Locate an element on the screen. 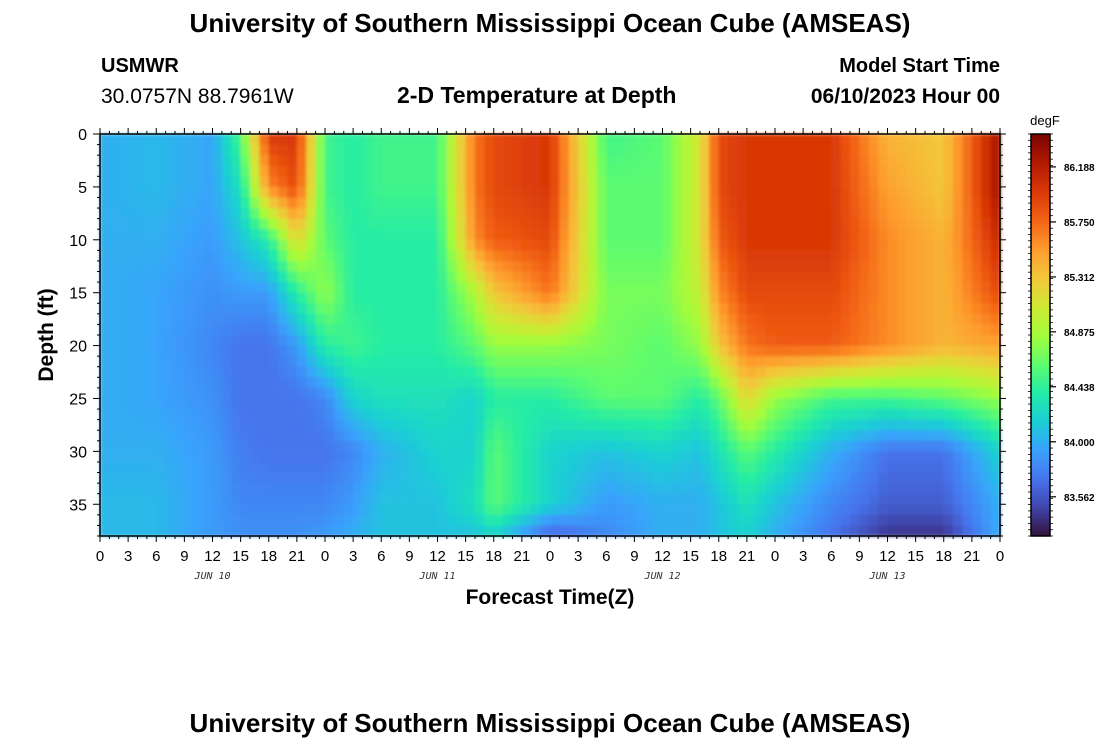 The image size is (1100, 750). colorbar-tick-label: 85.750 is located at coordinates (1079, 223).